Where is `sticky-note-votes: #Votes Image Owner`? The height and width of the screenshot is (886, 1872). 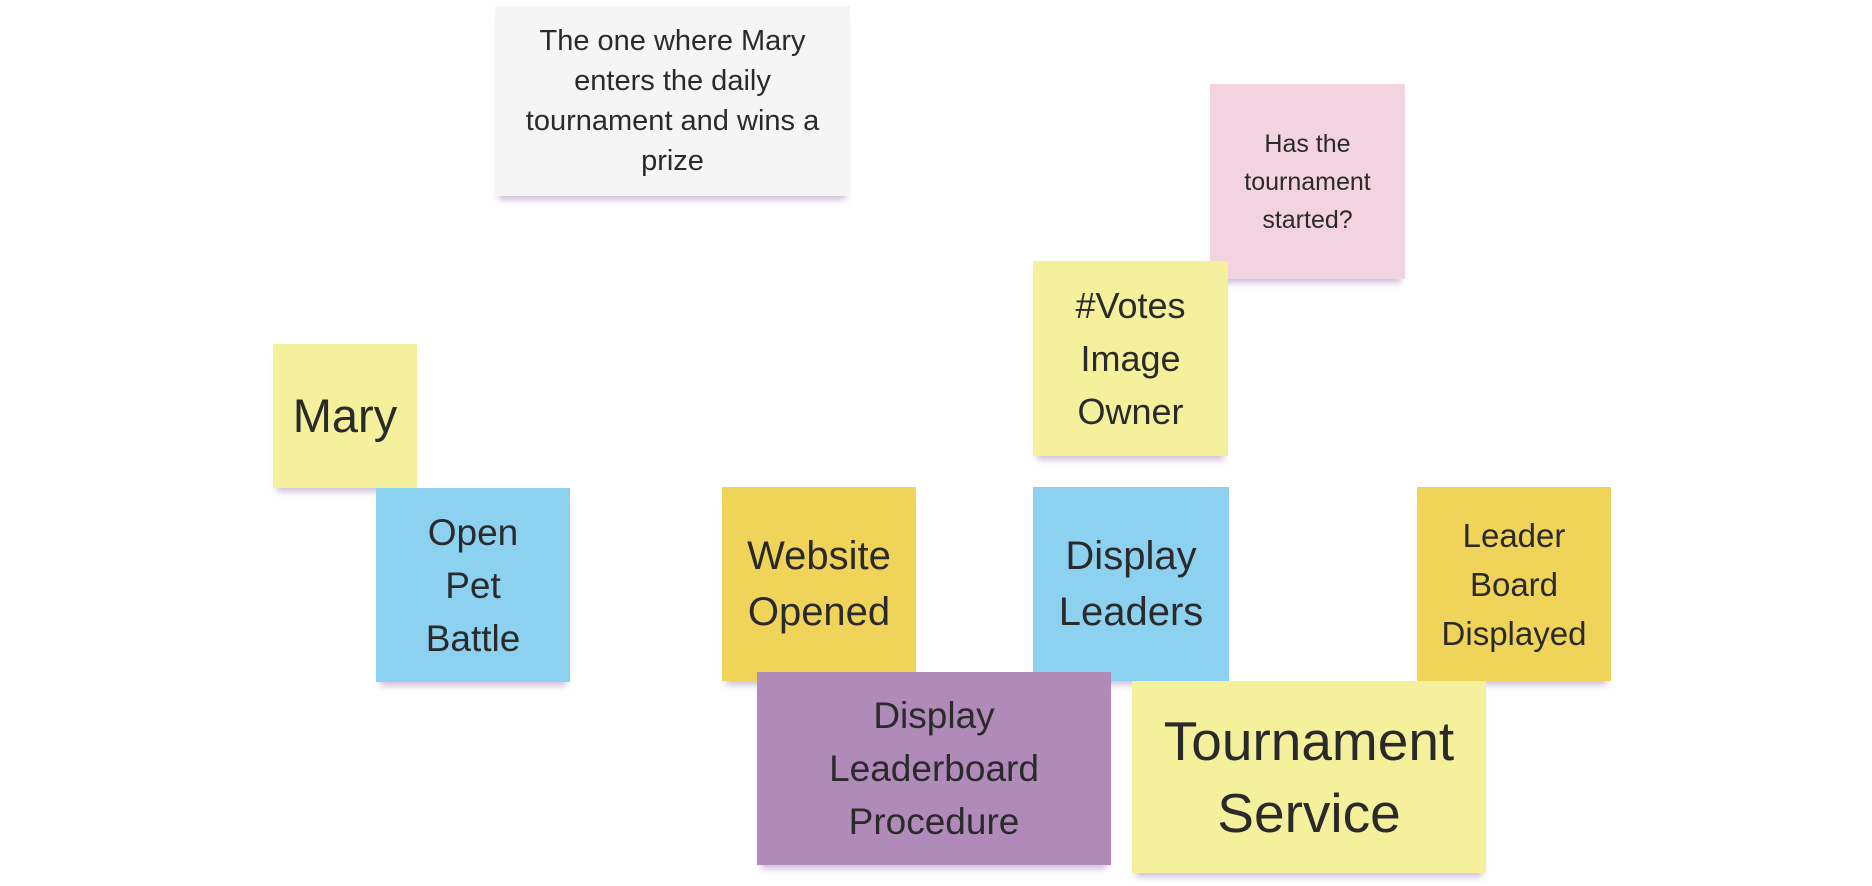 sticky-note-votes: #Votes Image Owner is located at coordinates (1130, 358).